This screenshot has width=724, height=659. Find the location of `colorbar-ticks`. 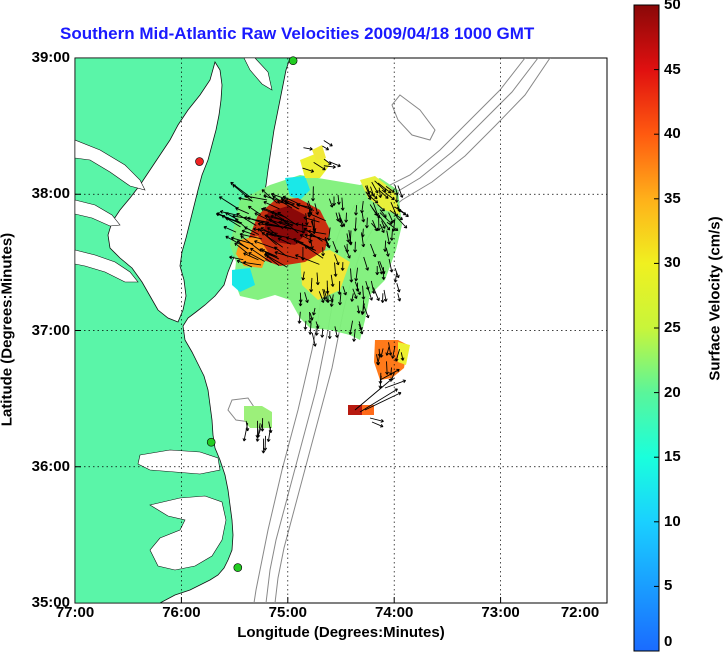

colorbar-ticks is located at coordinates (656, 328).